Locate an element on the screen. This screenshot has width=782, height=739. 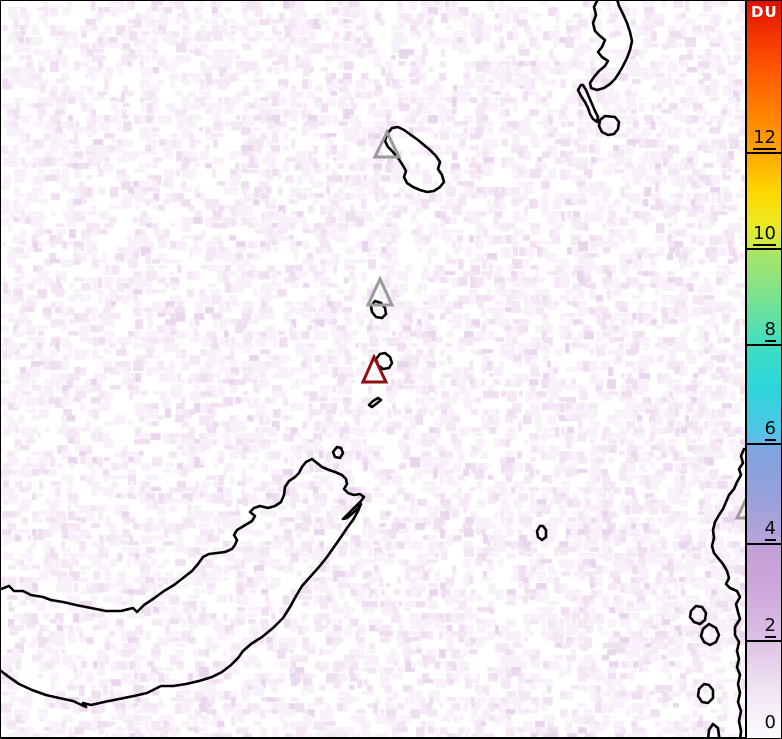
colorbar-gradient is located at coordinates (764, 369).